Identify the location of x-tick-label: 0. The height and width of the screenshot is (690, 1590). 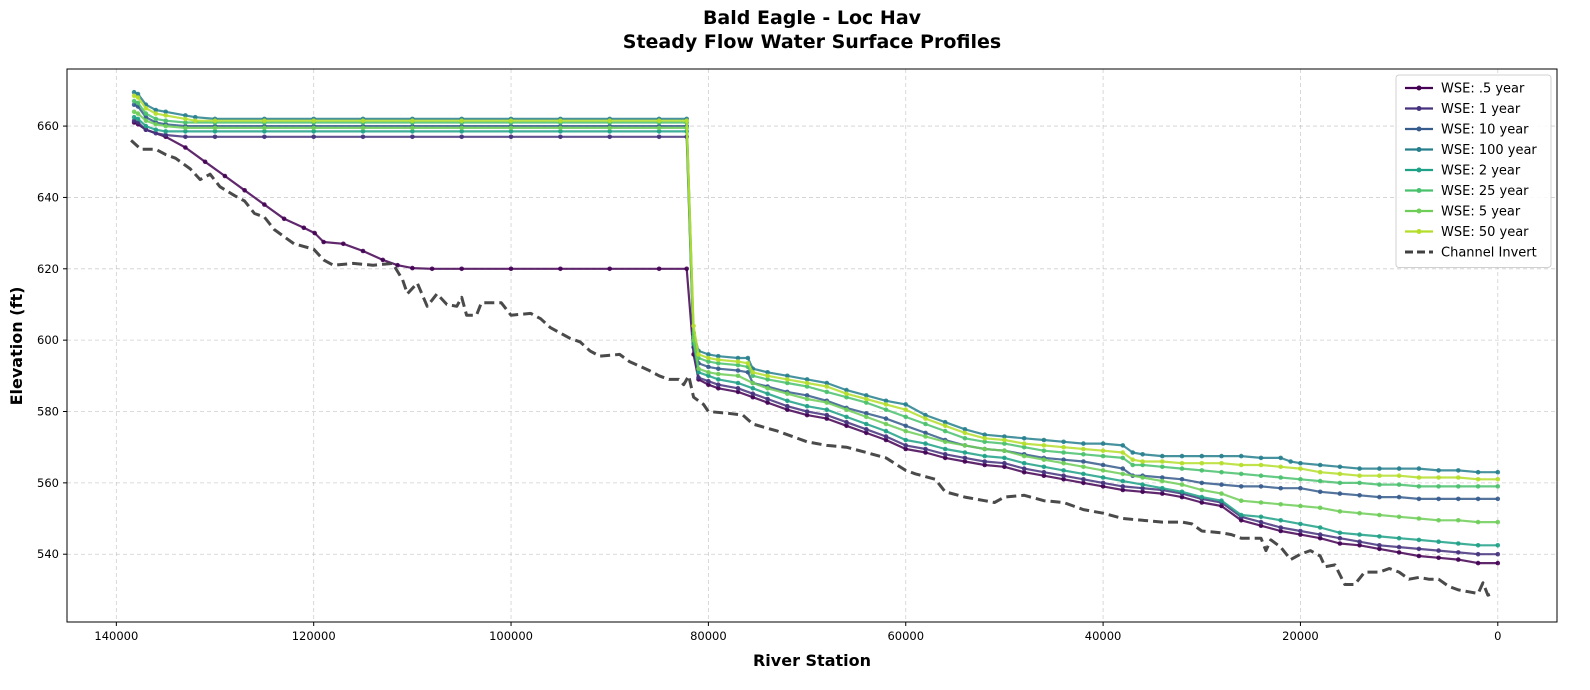
(1497, 636).